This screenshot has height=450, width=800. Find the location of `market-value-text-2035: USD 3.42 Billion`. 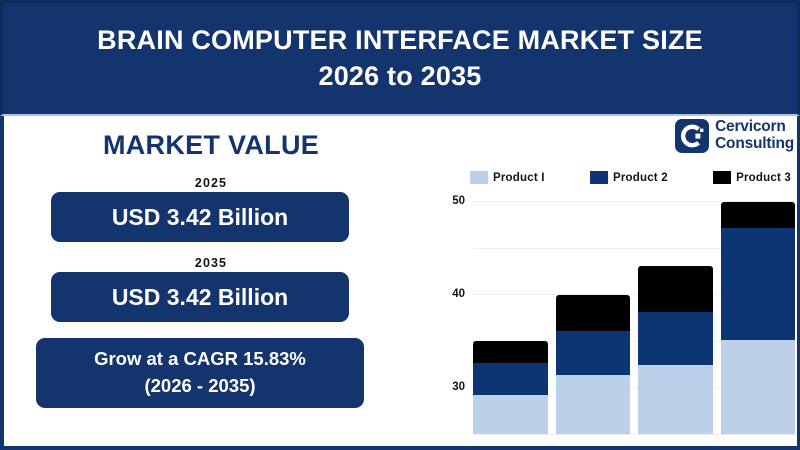

market-value-text-2035: USD 3.42 Billion is located at coordinates (200, 296).